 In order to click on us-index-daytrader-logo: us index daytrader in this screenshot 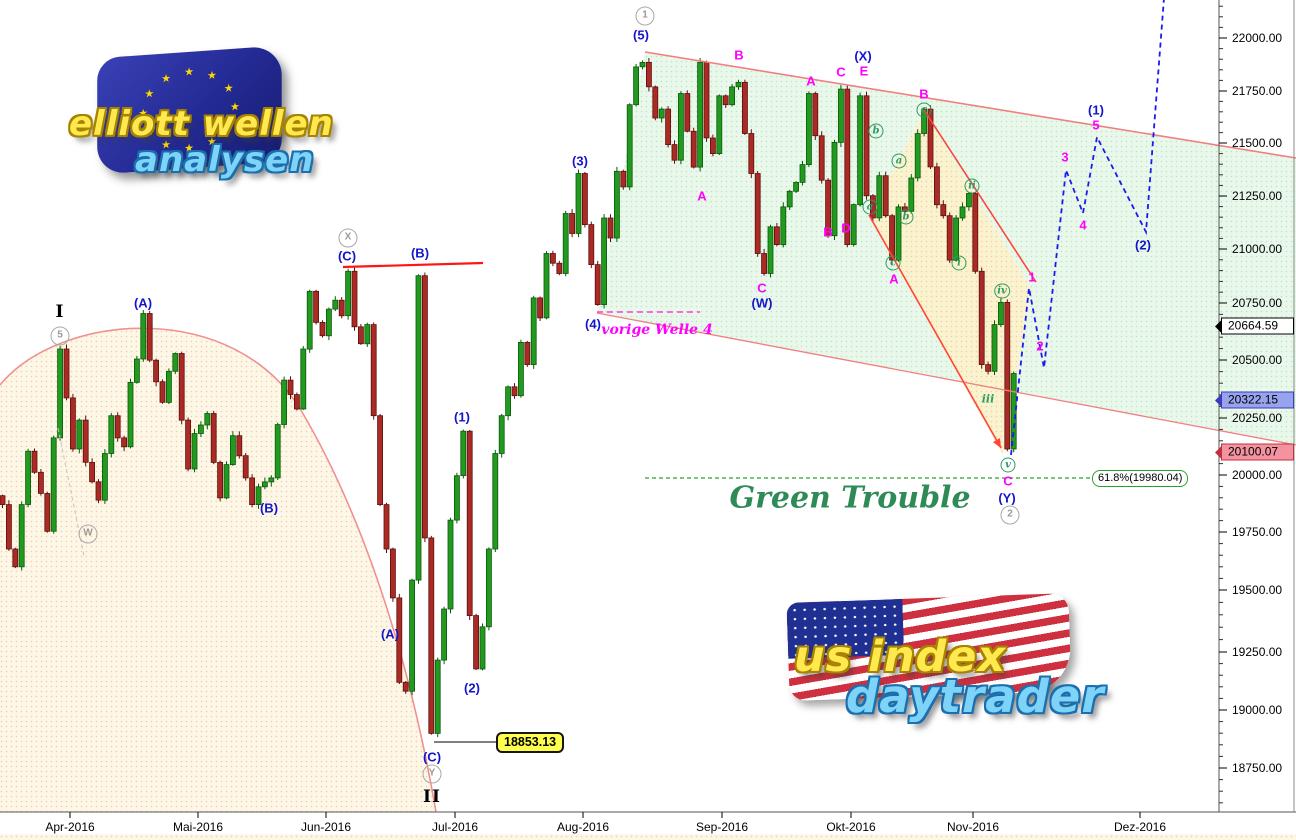, I will do `click(945, 666)`.